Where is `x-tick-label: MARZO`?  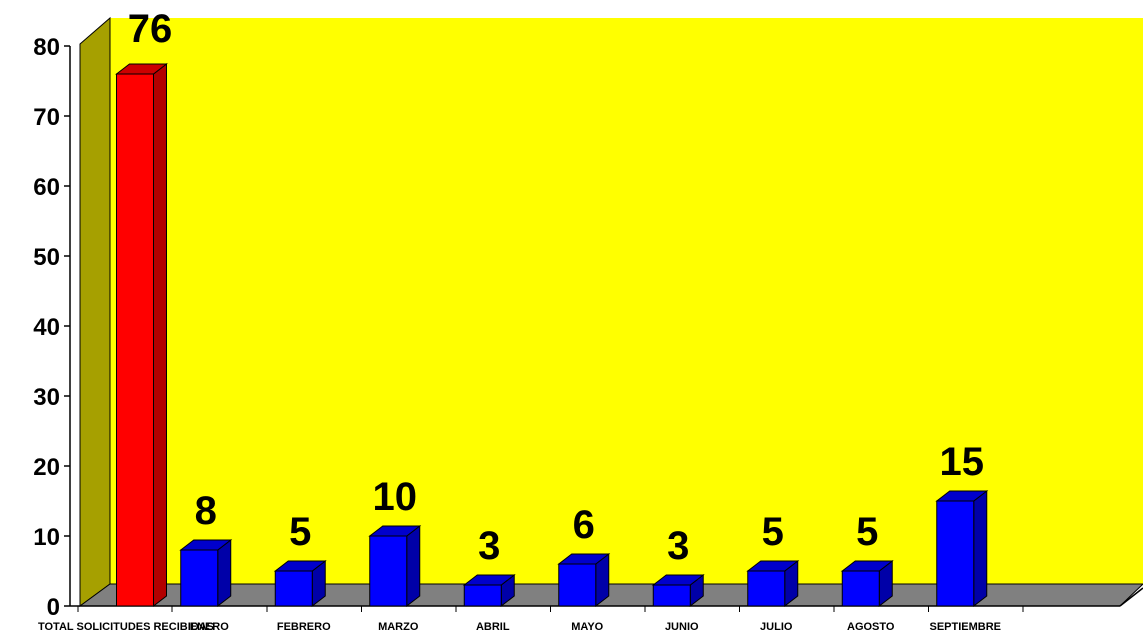
x-tick-label: MARZO is located at coordinates (398, 627).